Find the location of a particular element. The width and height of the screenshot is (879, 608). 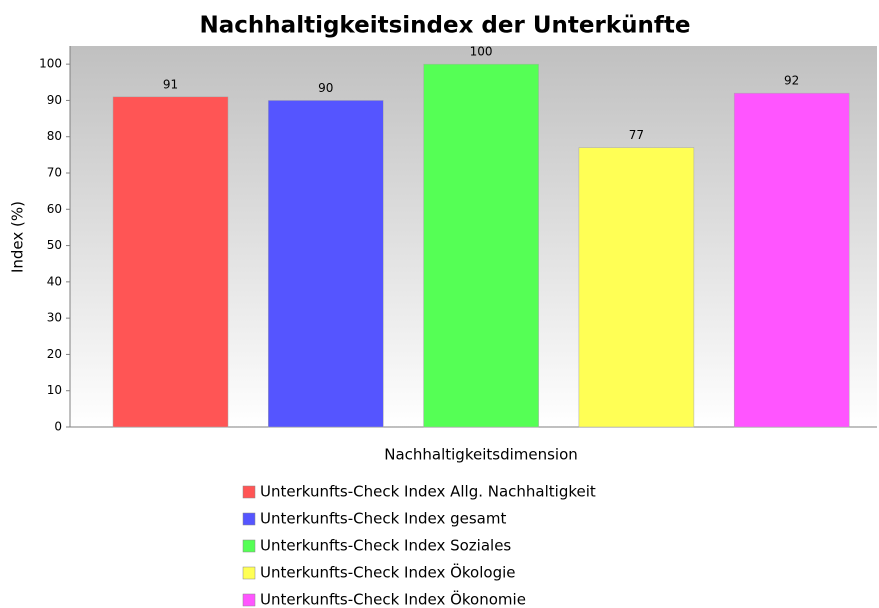

value-label: 90 is located at coordinates (325, 88).